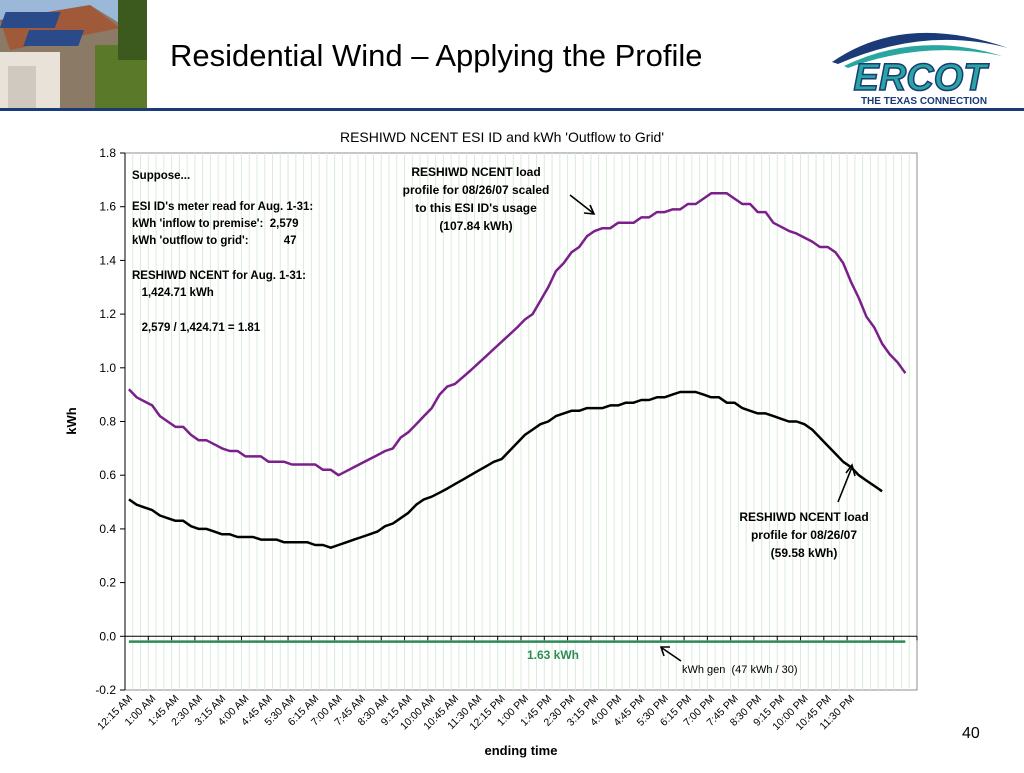  I want to click on load-label-line: RESHIWD NCENT load, so click(803, 517).